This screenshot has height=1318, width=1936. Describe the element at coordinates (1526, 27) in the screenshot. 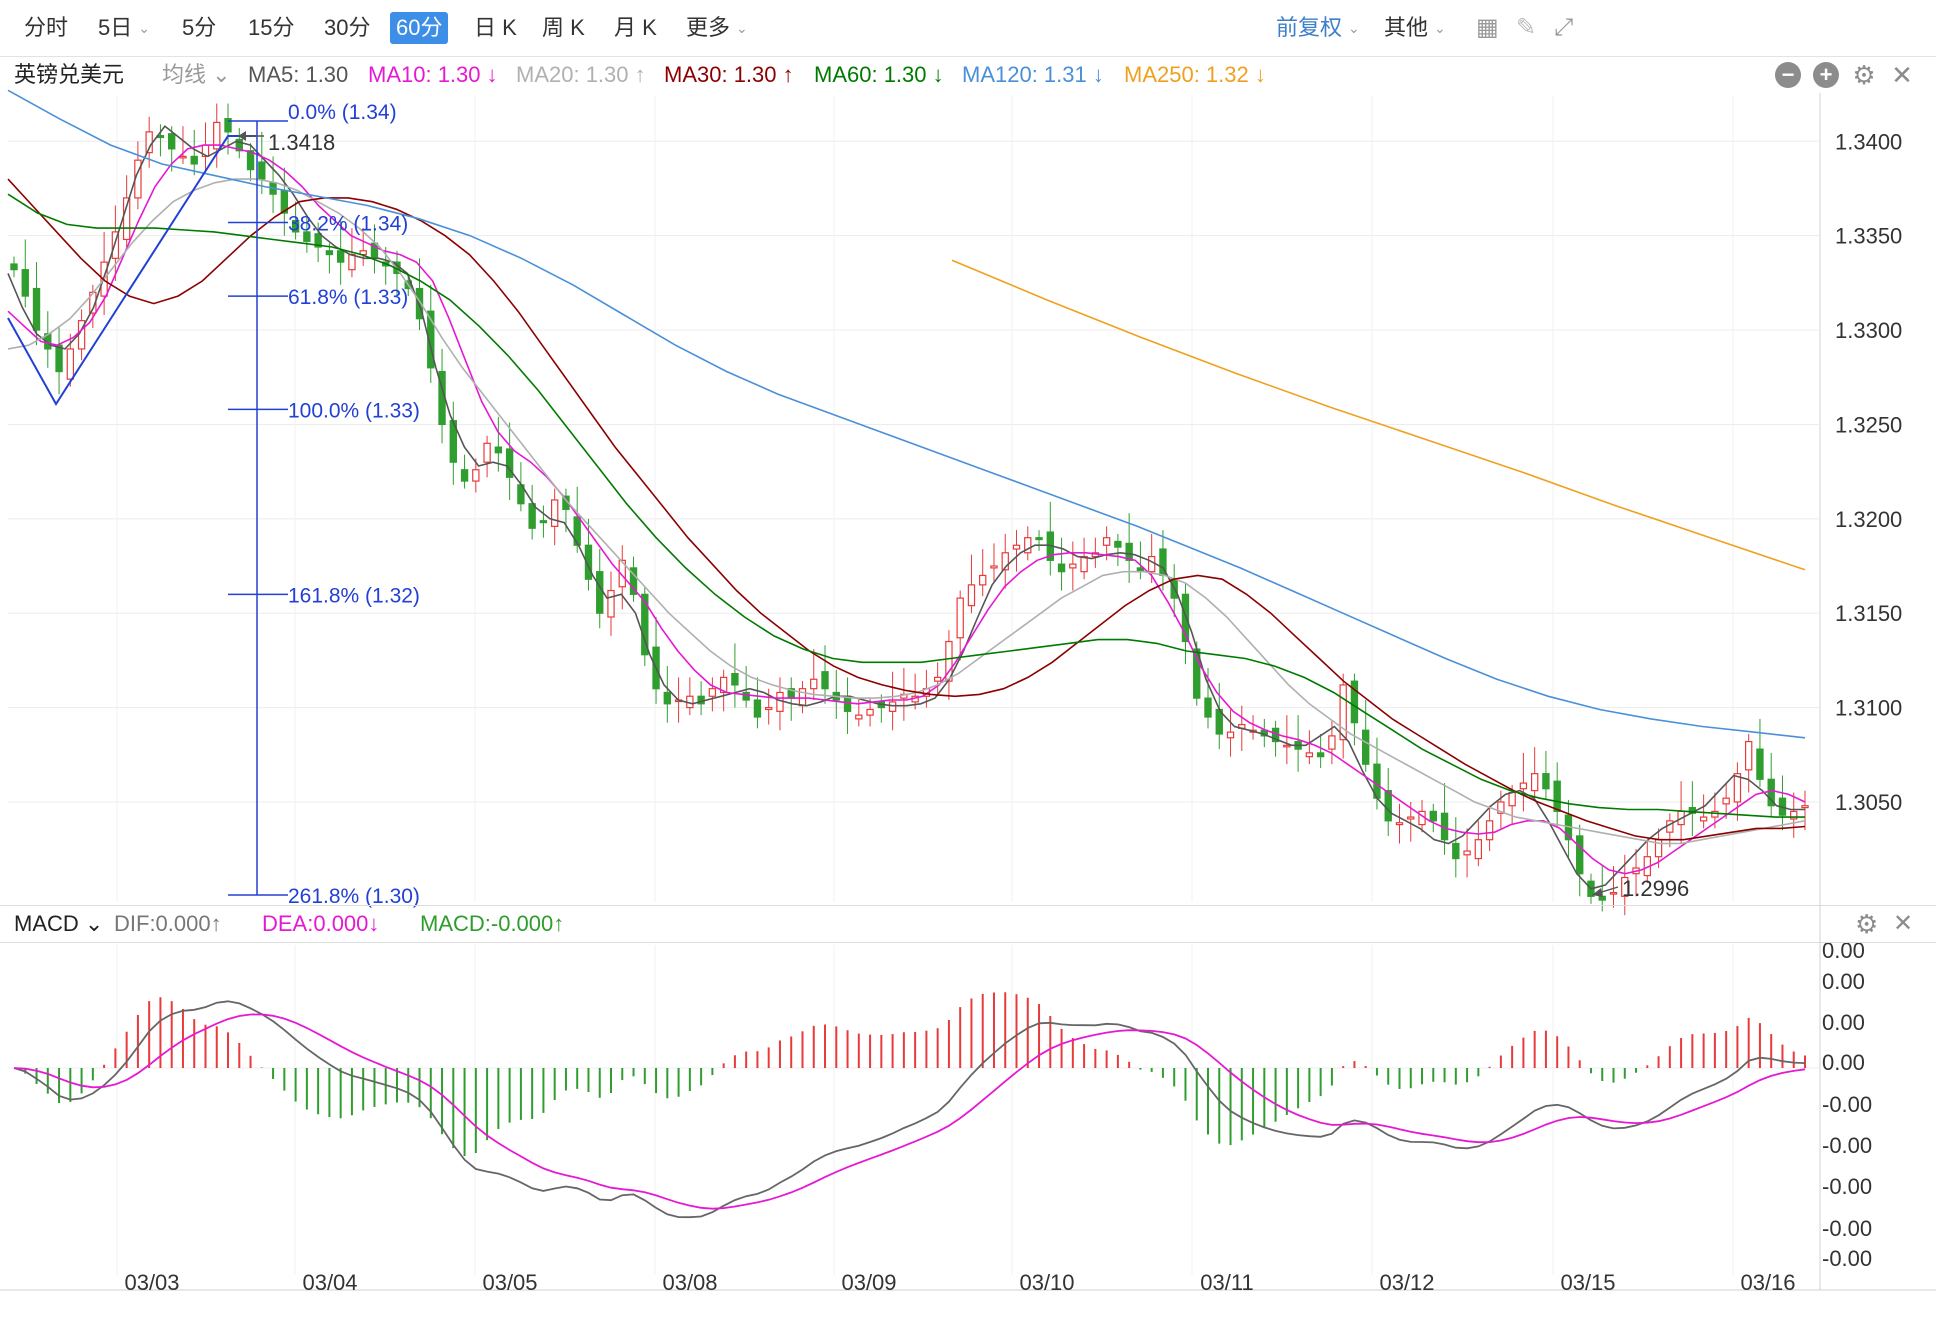

I see `draw-pen-icon: ✎` at that location.